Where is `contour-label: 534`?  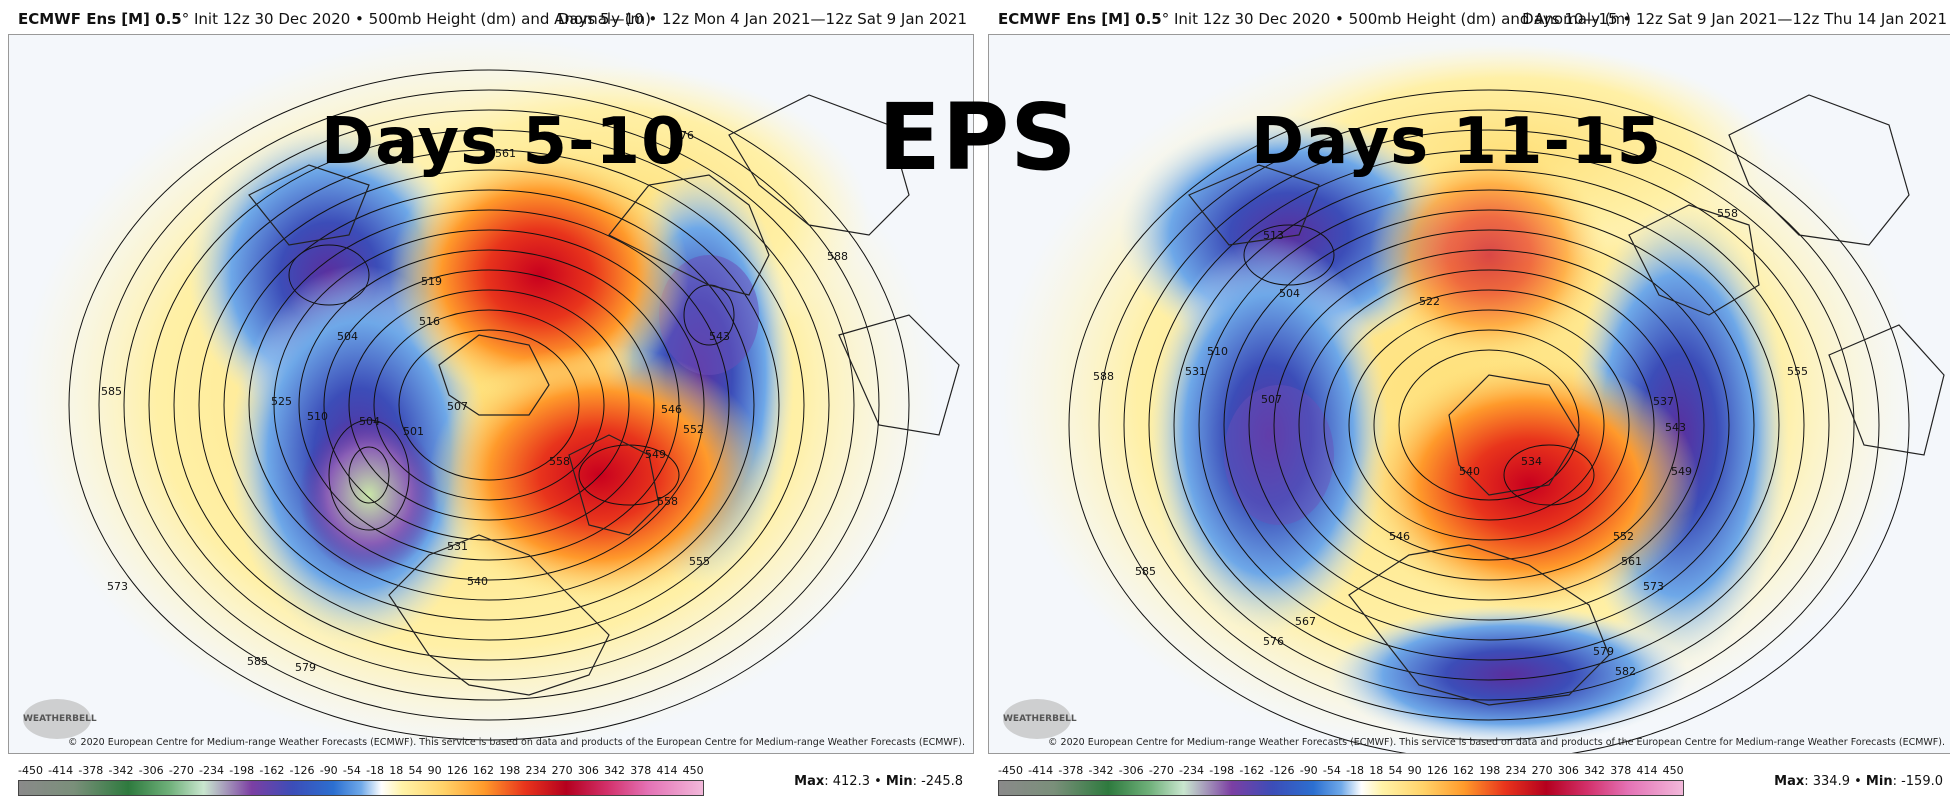 contour-label: 534 is located at coordinates (1531, 461).